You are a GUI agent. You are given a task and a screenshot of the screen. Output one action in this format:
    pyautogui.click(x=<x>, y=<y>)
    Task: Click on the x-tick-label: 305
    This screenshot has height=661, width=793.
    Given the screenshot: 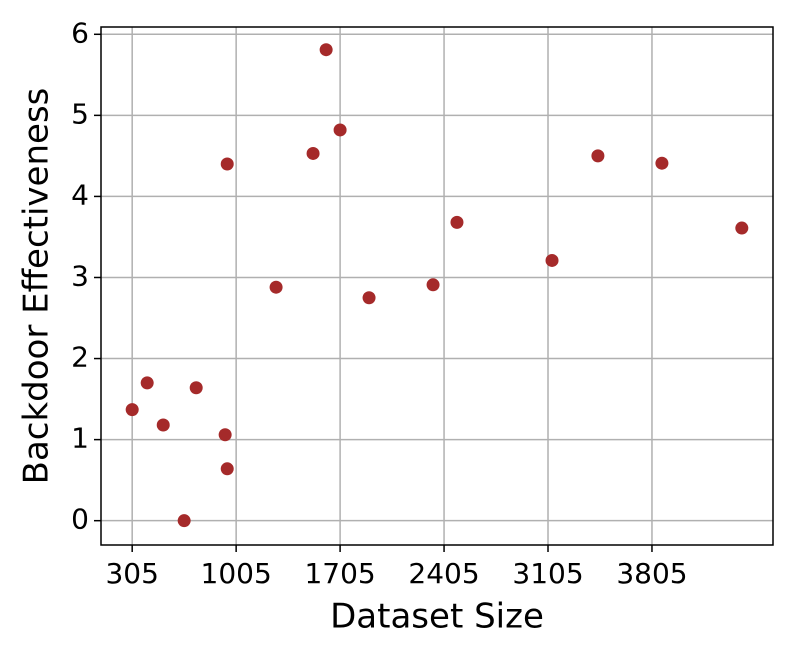 What is the action you would take?
    pyautogui.click(x=131, y=573)
    